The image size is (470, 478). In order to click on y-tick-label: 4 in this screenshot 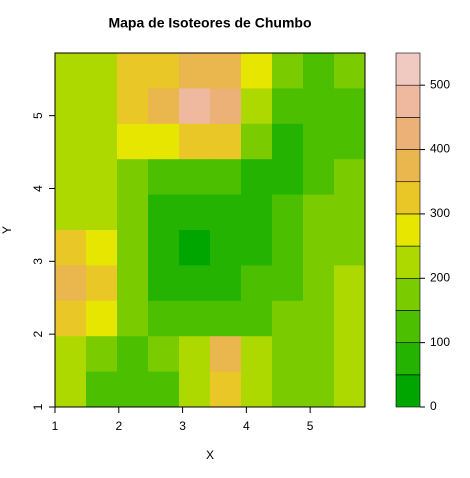, I will do `click(38, 188)`.